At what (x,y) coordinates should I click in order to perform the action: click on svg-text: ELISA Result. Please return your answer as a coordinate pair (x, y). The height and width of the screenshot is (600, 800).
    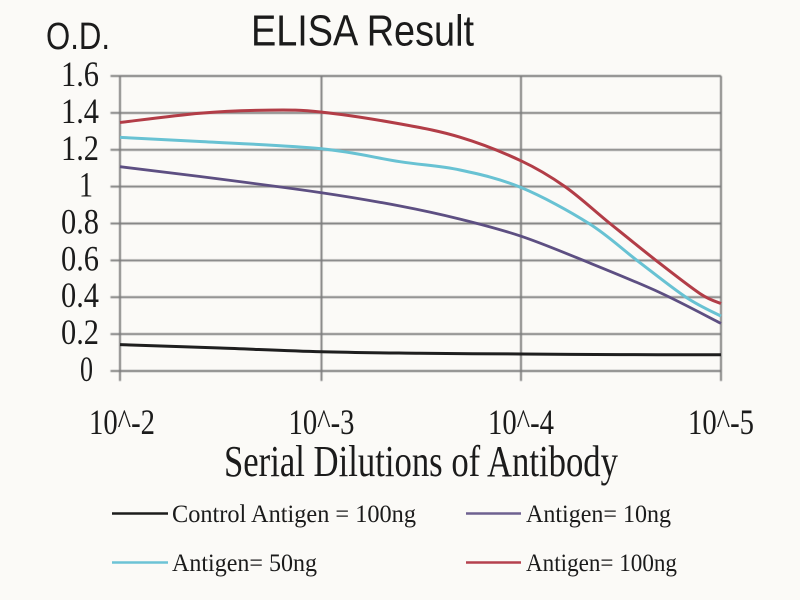
    Looking at the image, I should click on (362, 31).